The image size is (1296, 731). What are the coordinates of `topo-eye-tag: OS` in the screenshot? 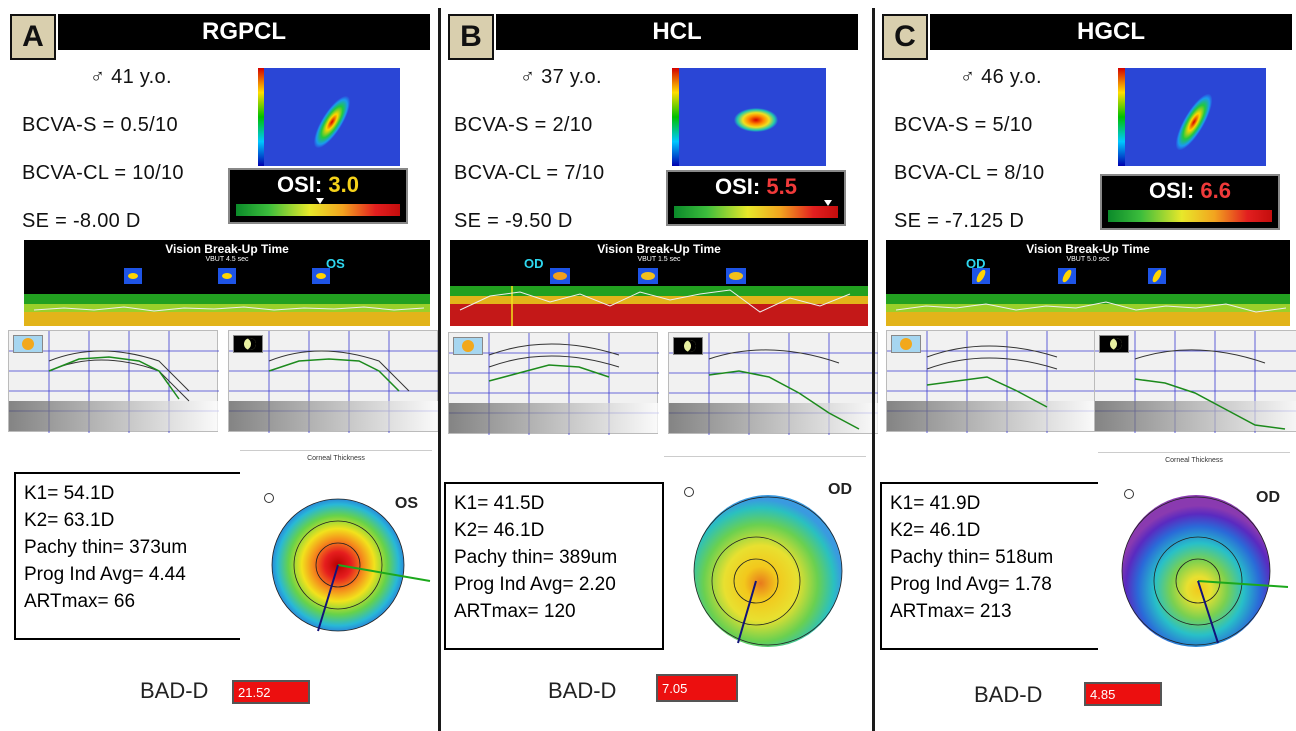 It's located at (406, 503).